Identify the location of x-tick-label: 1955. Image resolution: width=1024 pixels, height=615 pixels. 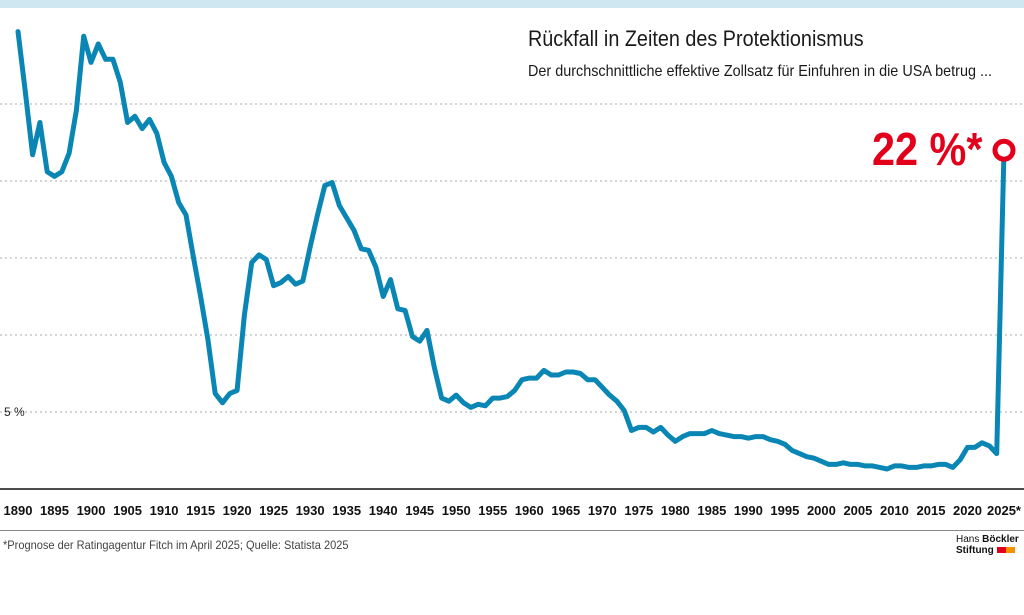
(492, 510).